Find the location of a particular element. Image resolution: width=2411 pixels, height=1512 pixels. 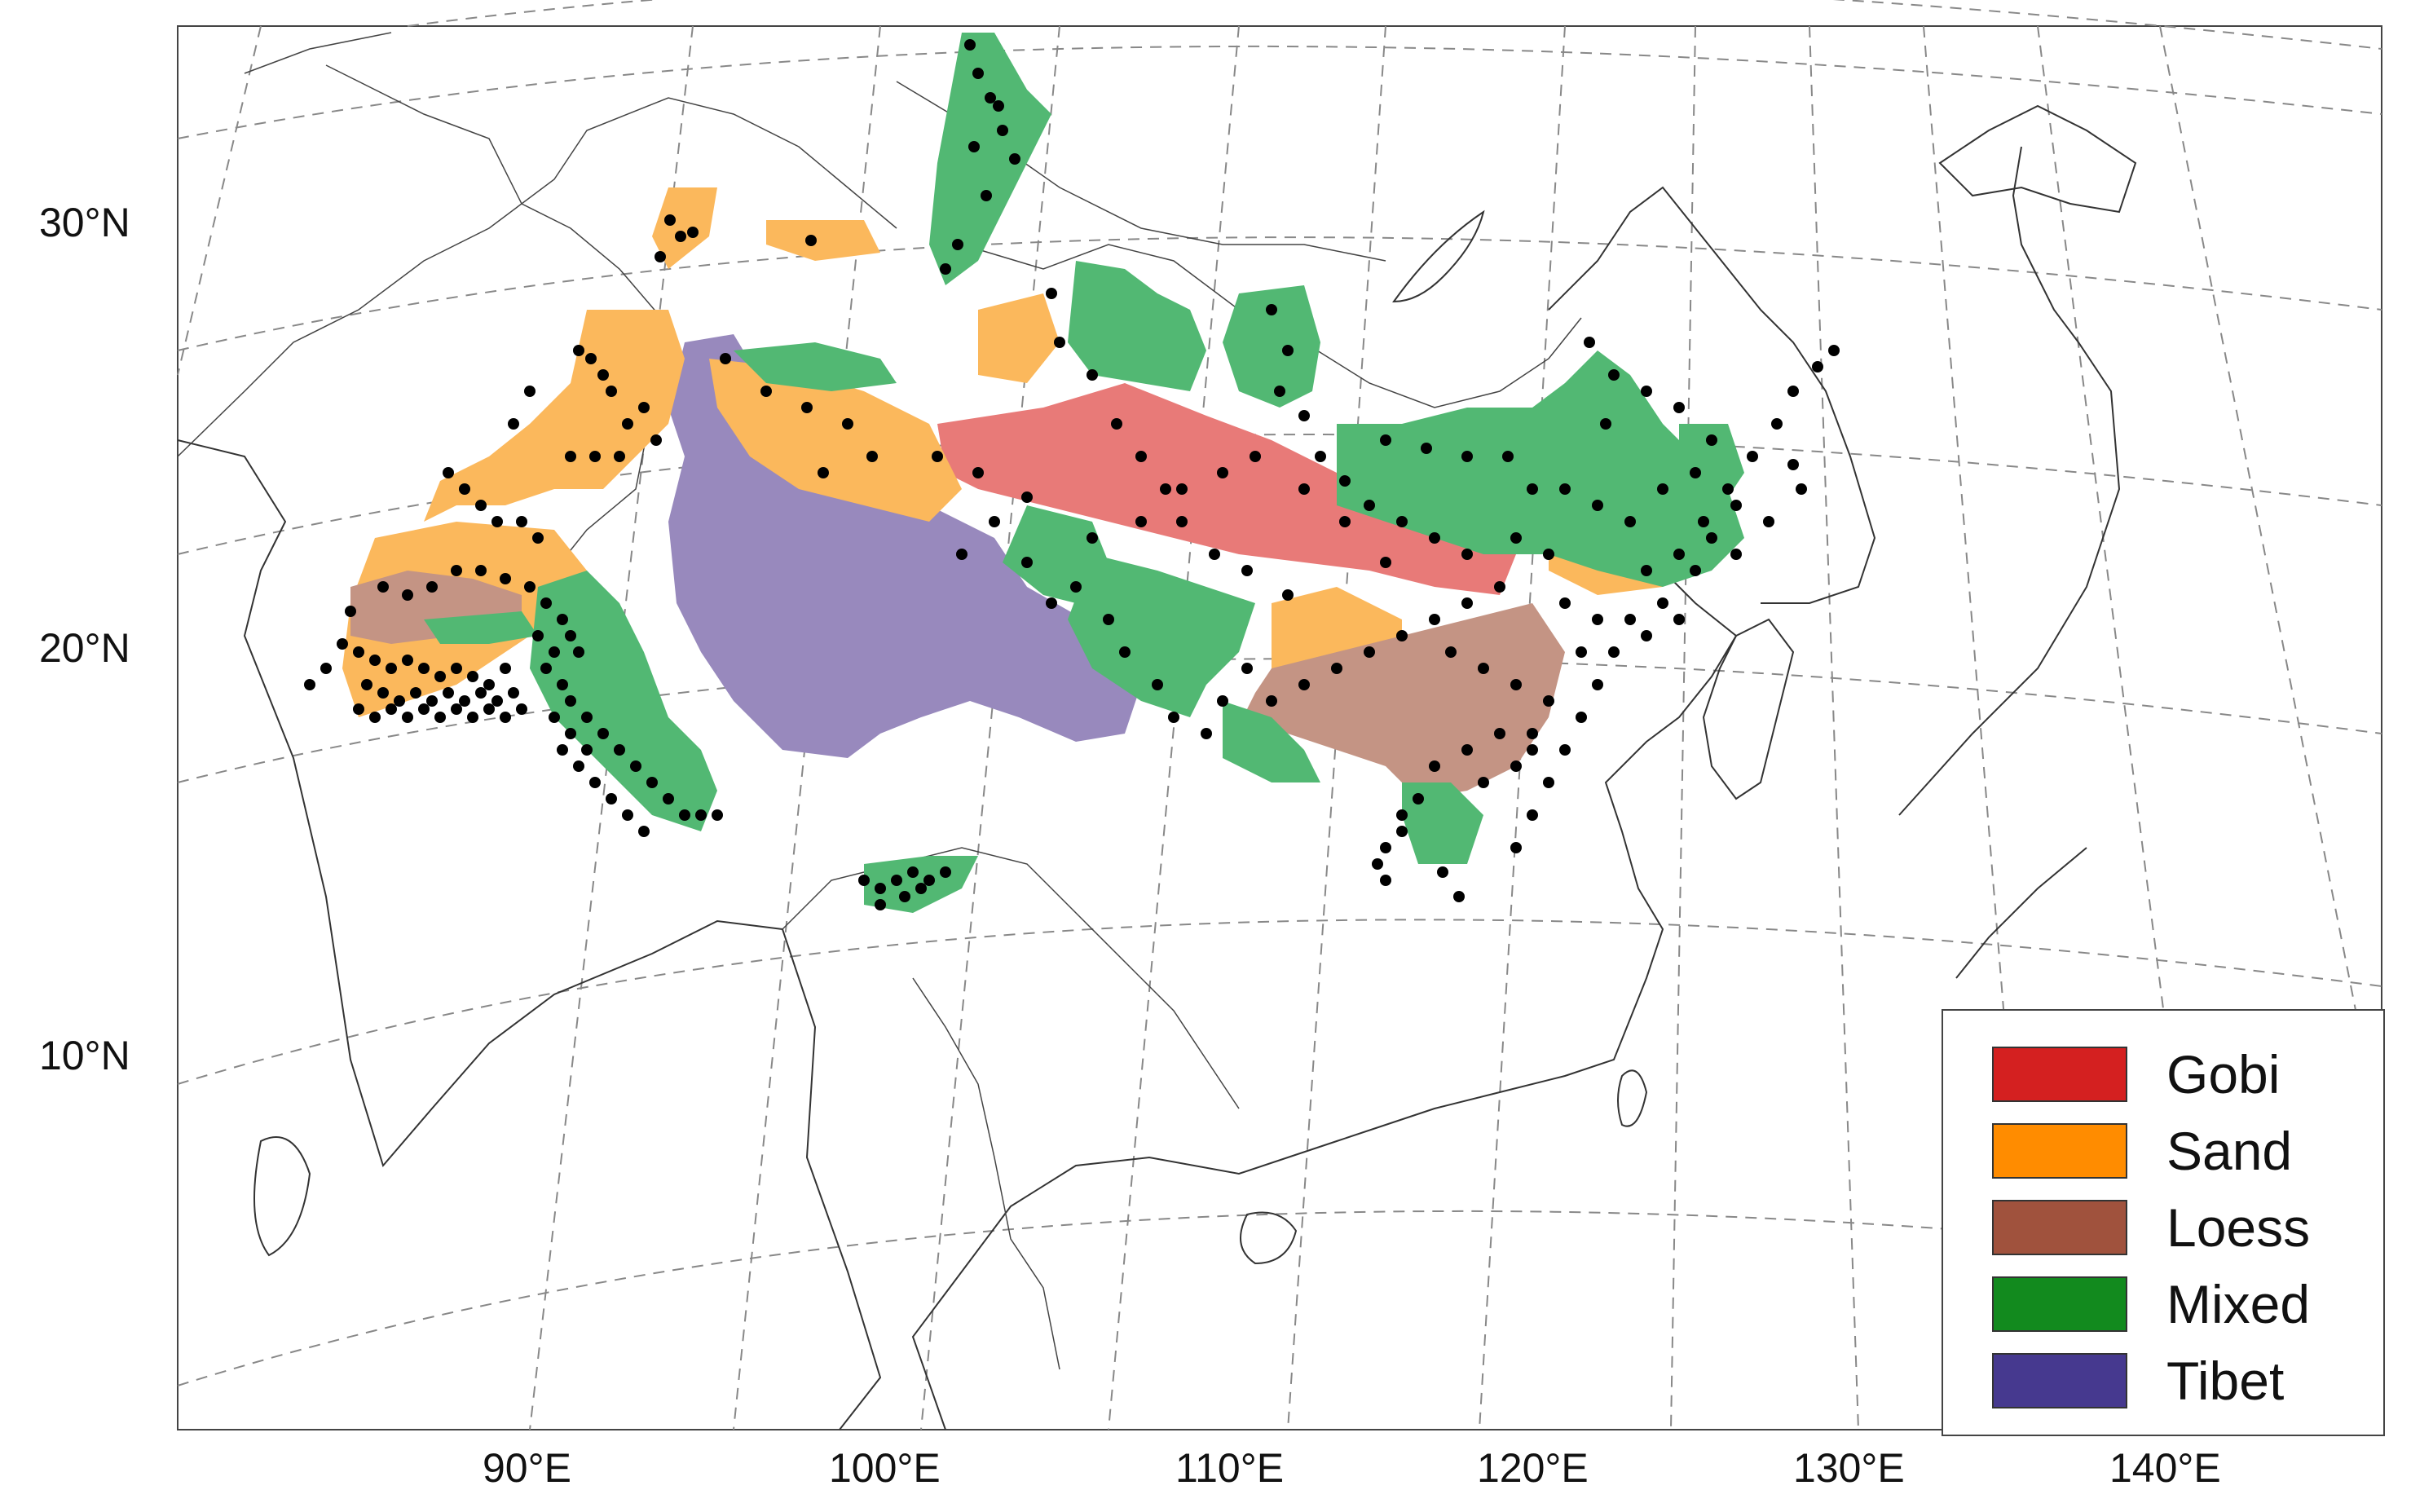

coastline-srilanka is located at coordinates (282, 1196).